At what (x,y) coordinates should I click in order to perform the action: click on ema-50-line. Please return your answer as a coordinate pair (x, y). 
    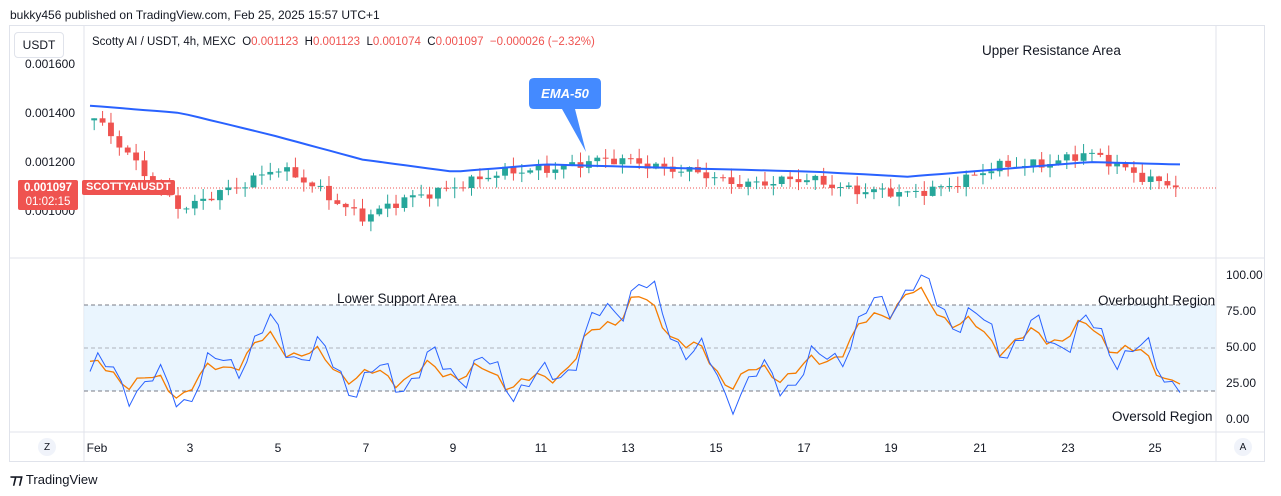
    Looking at the image, I should click on (635, 141).